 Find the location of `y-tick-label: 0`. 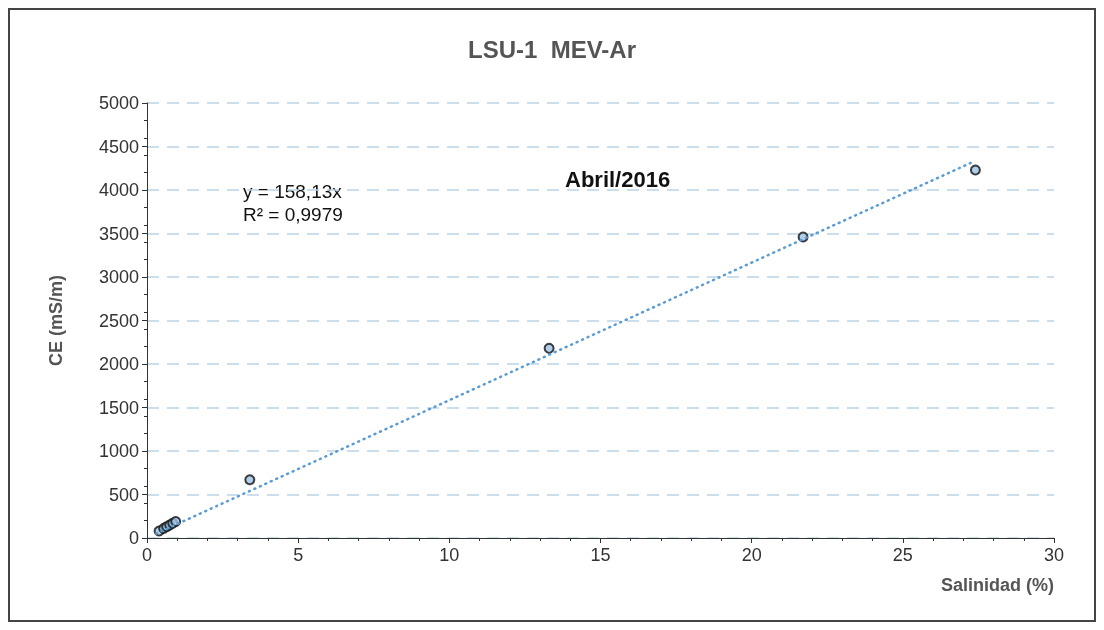

y-tick-label: 0 is located at coordinates (133, 538).